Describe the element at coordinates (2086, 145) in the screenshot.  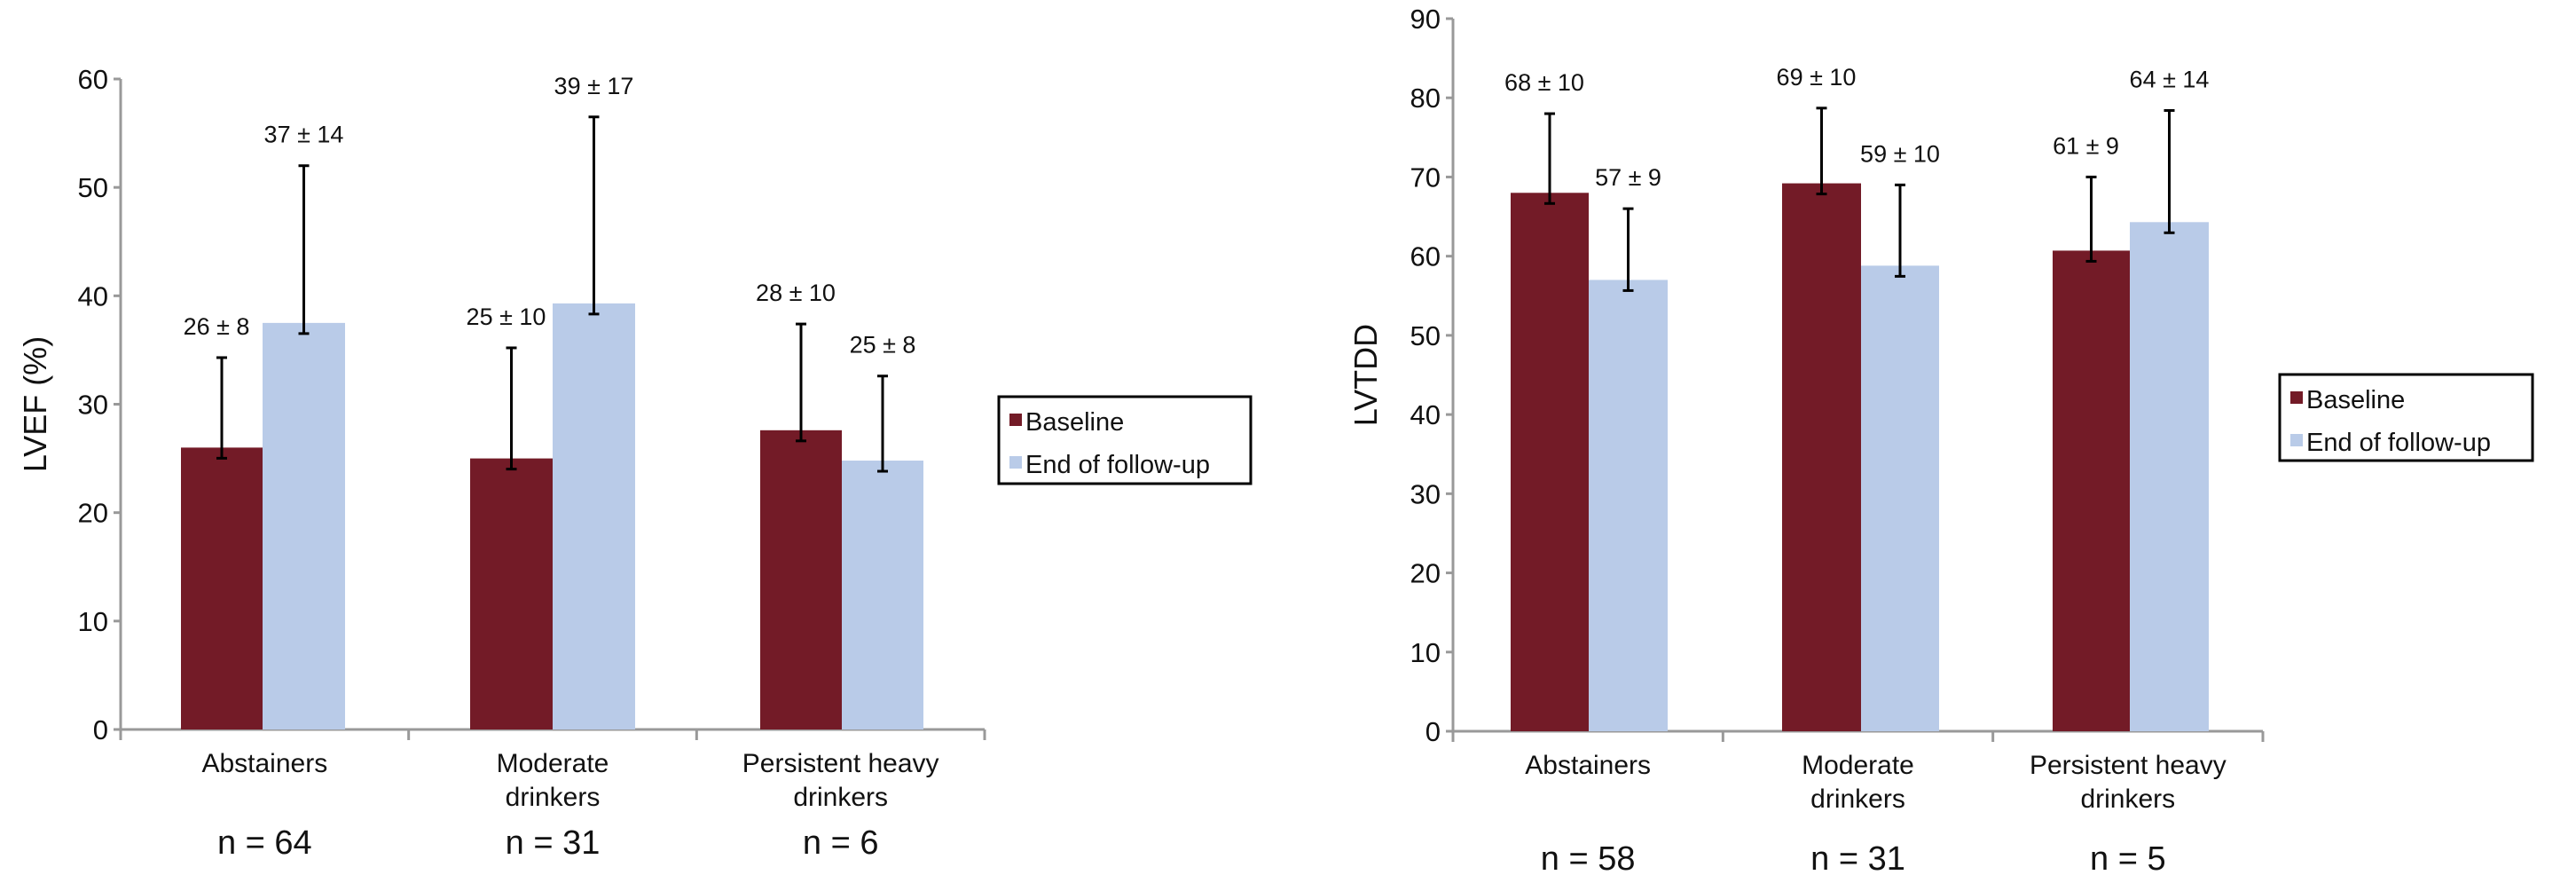
I see `data-label: 61 ± 9` at that location.